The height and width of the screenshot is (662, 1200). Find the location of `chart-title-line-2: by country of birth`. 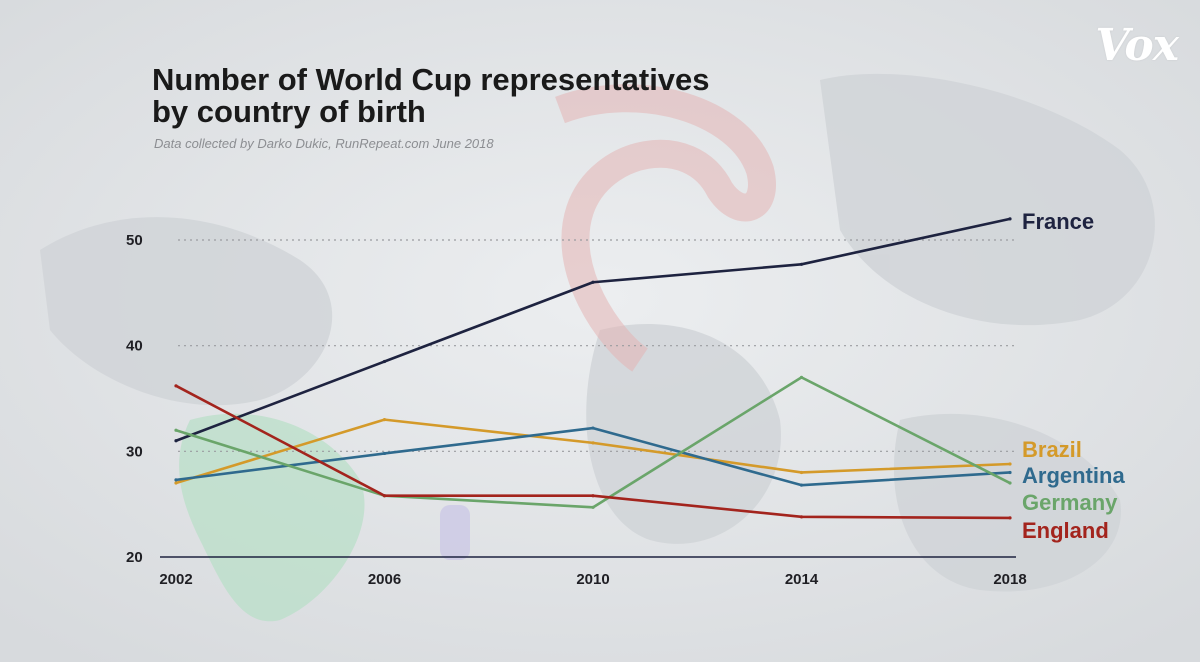

chart-title-line-2: by country of birth is located at coordinates (289, 111).